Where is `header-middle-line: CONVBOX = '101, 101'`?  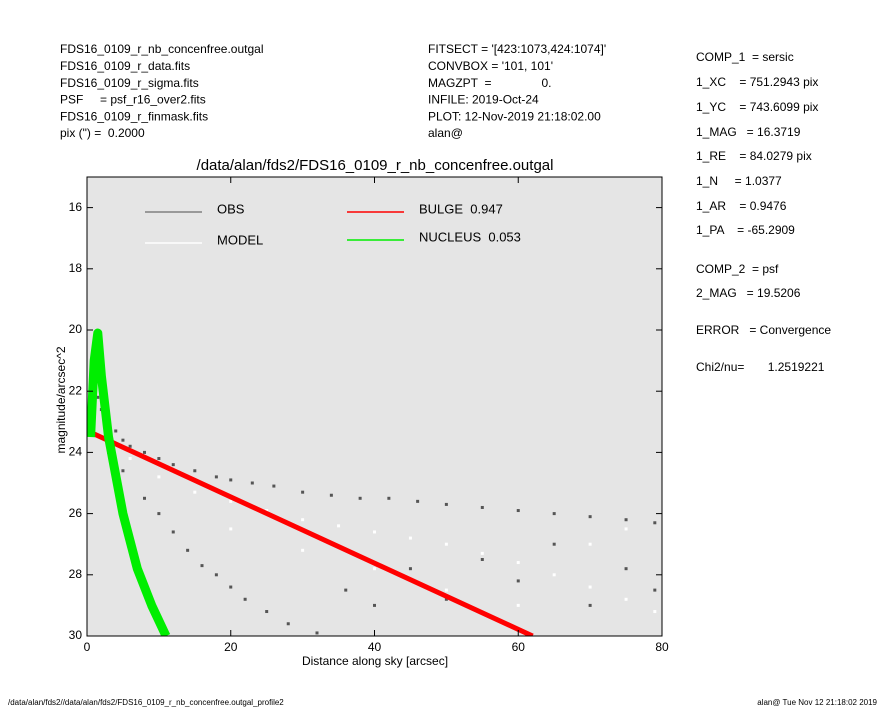
header-middle-line: CONVBOX = '101, 101' is located at coordinates (490, 66).